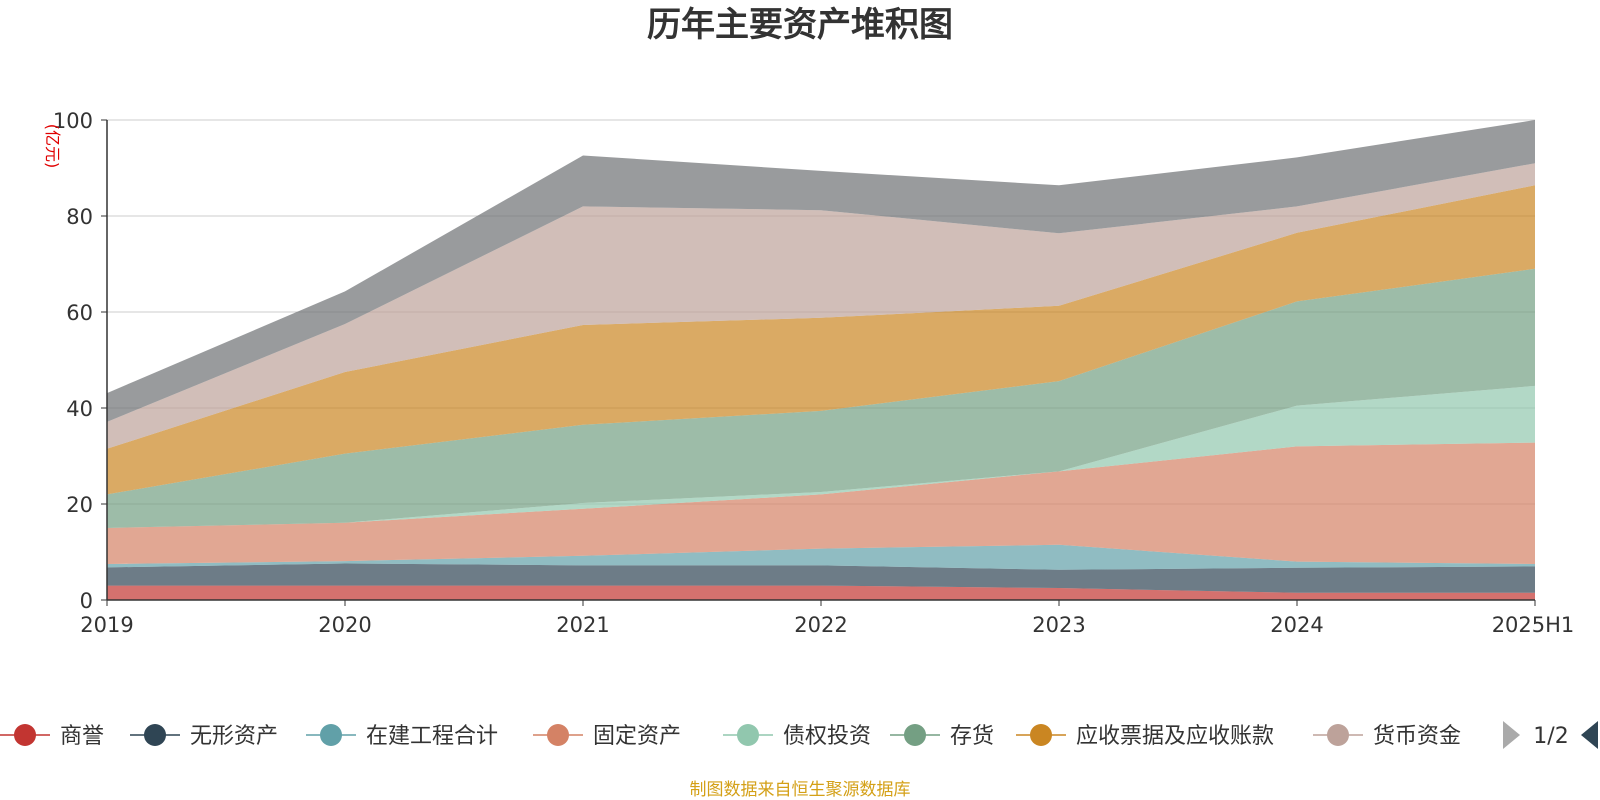 Image resolution: width=1600 pixels, height=800 pixels. Describe the element at coordinates (637, 736) in the screenshot. I see `legend-label: 固定资产` at that location.